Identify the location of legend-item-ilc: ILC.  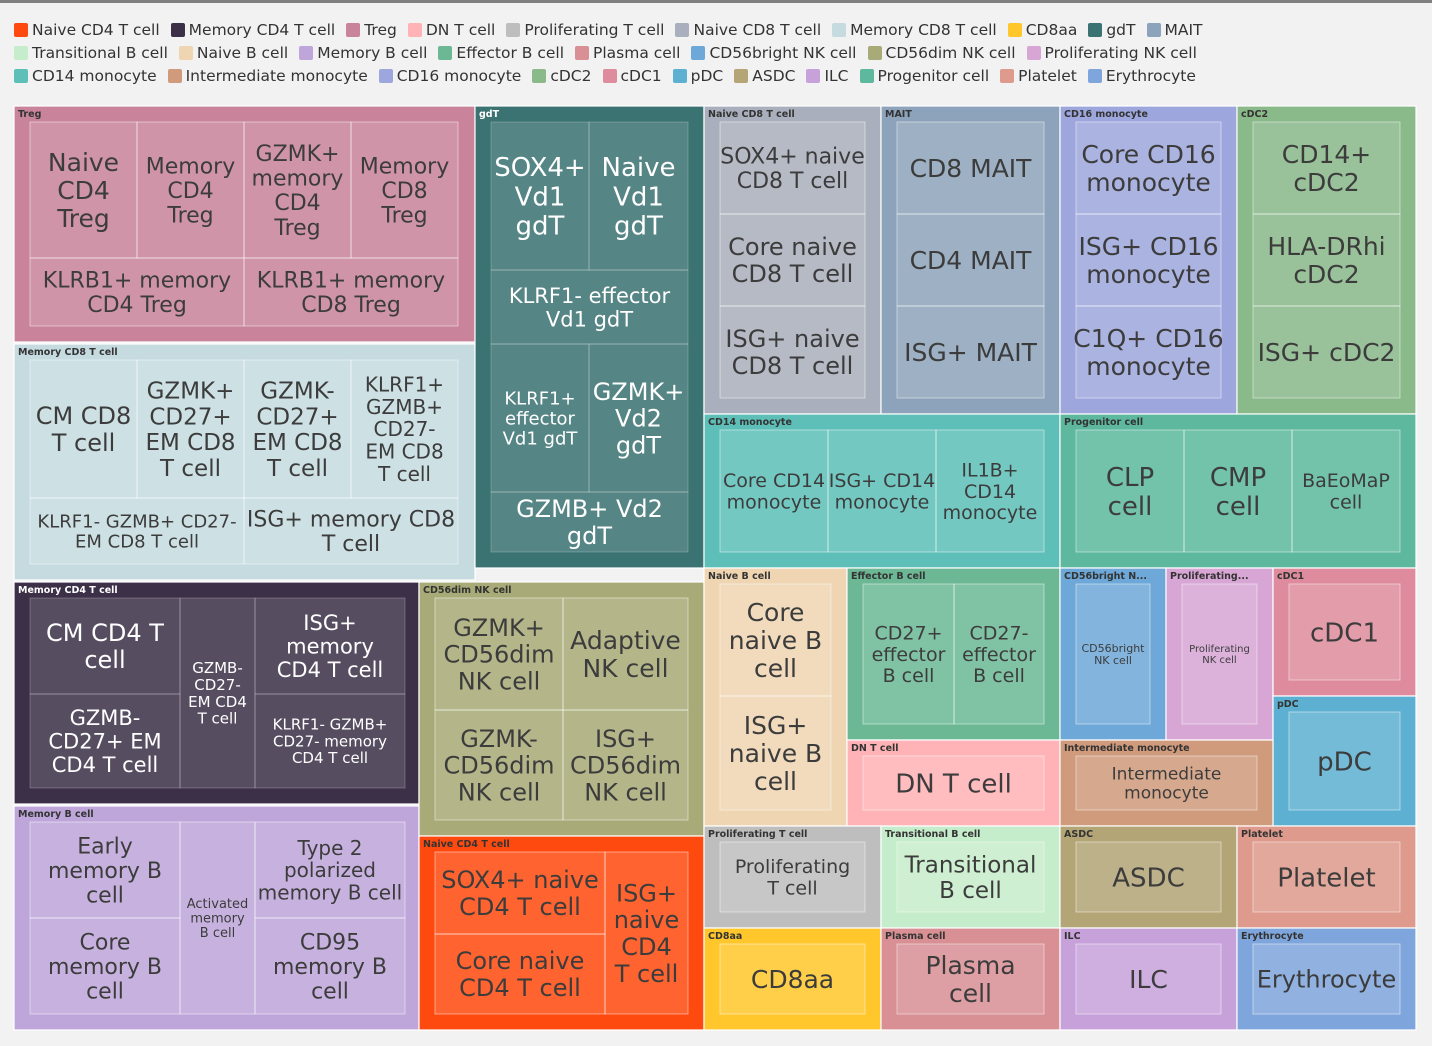
(827, 75).